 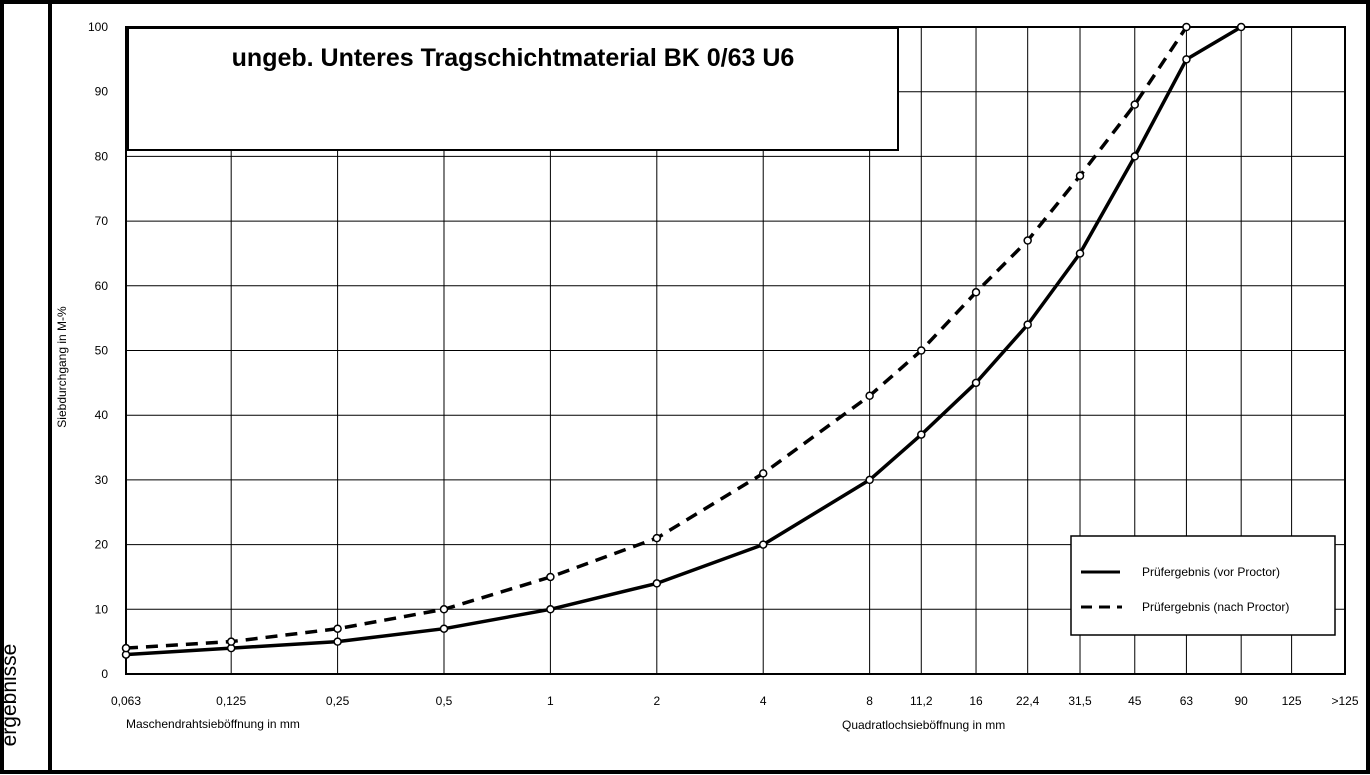 I want to click on x-tick-label: 63, so click(x=1187, y=701).